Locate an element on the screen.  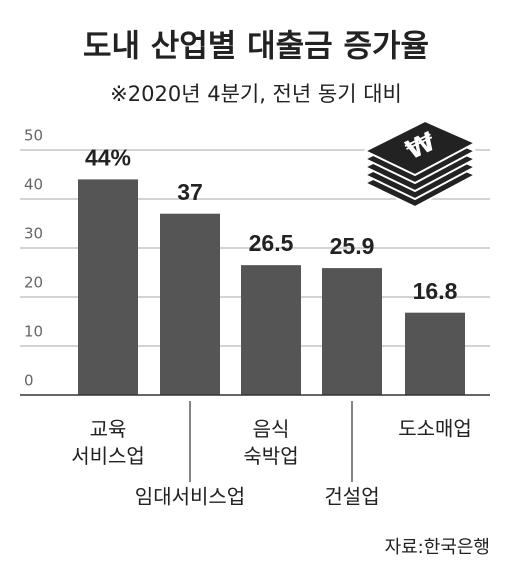
y-tick-label: 0 is located at coordinates (29, 381).